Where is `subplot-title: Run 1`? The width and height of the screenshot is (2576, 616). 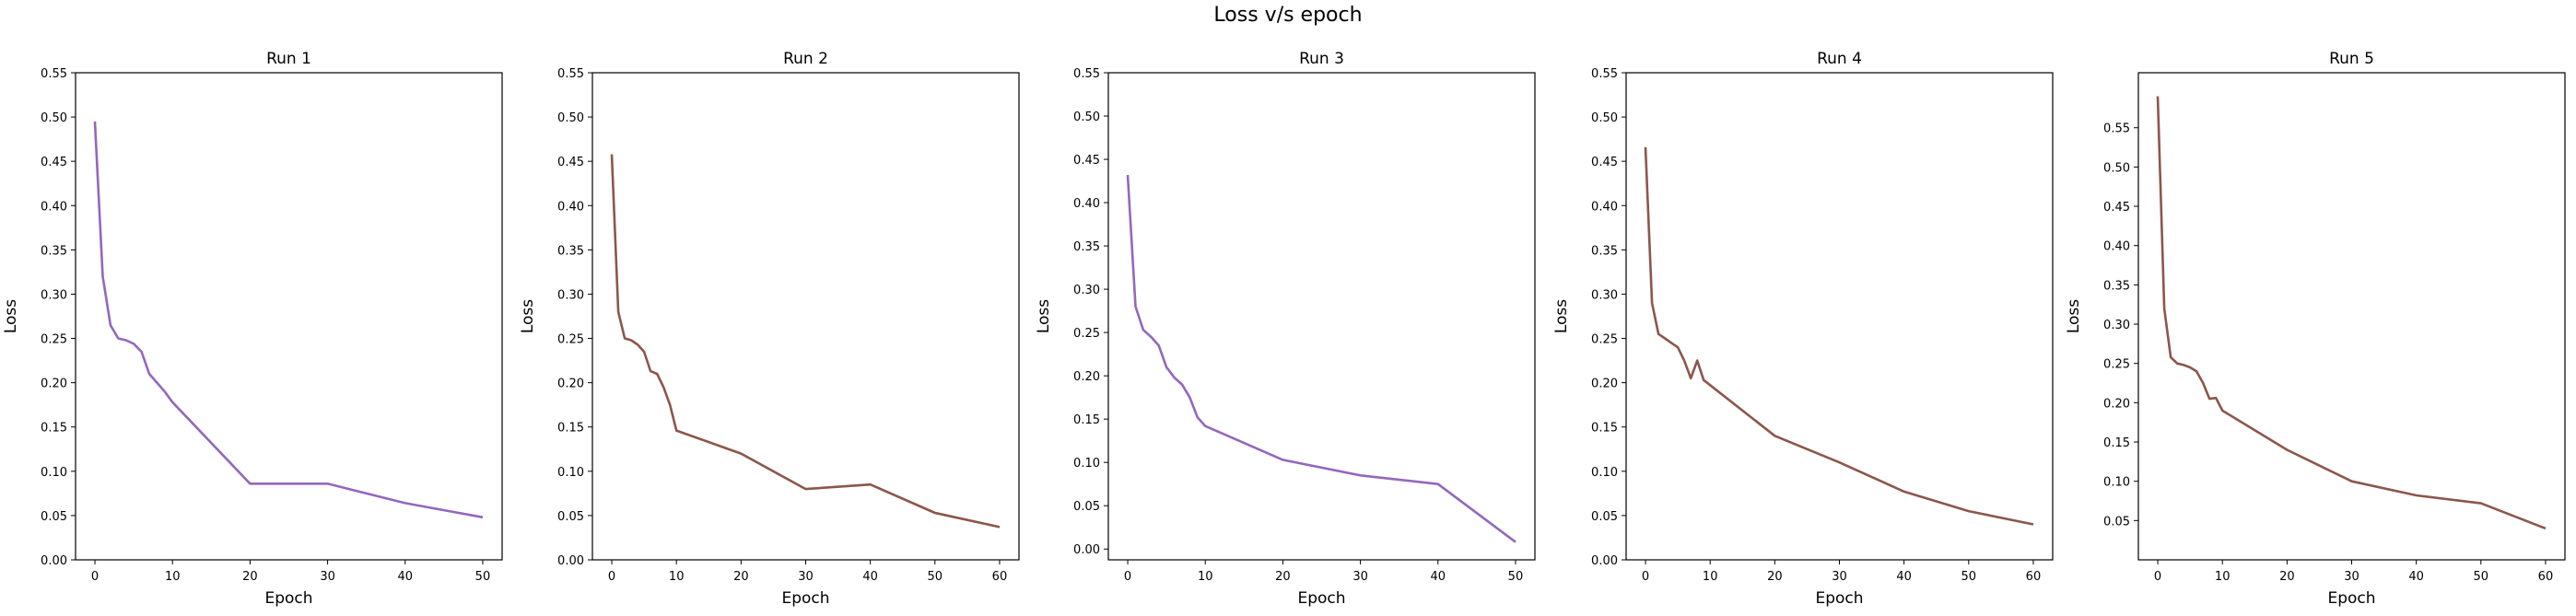 subplot-title: Run 1 is located at coordinates (288, 59).